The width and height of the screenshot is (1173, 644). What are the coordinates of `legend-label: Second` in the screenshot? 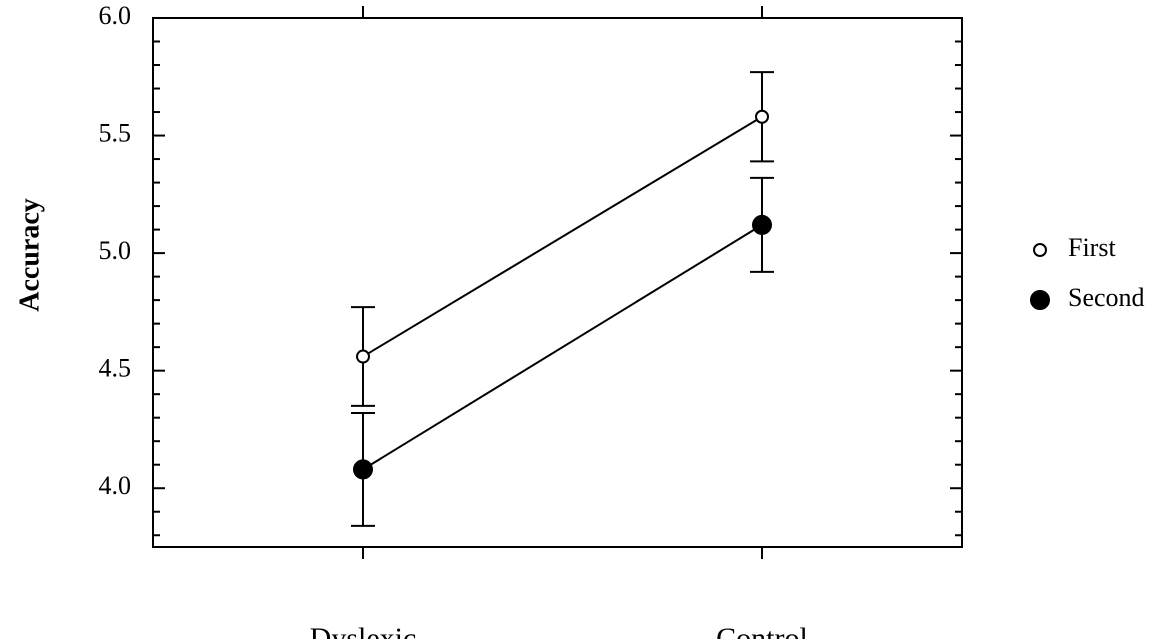 It's located at (1106, 297).